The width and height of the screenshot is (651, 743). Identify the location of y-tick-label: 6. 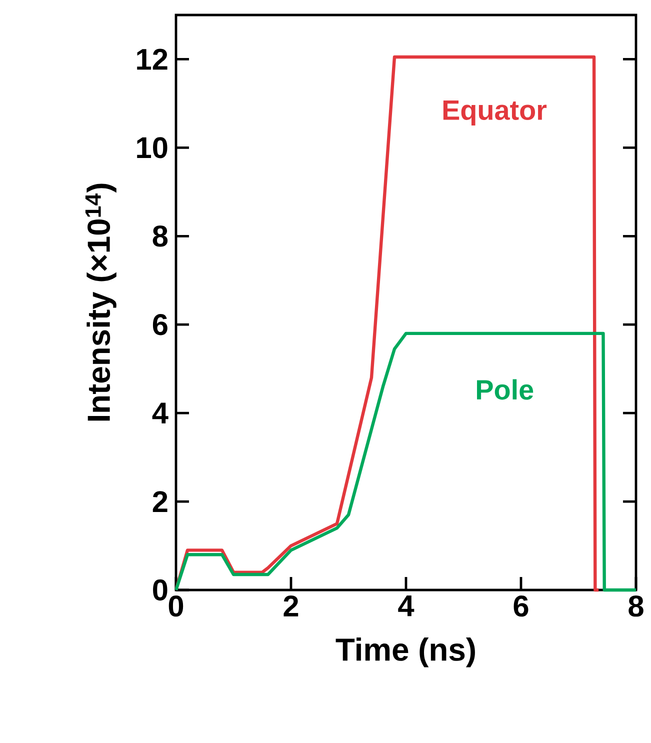
(160, 325).